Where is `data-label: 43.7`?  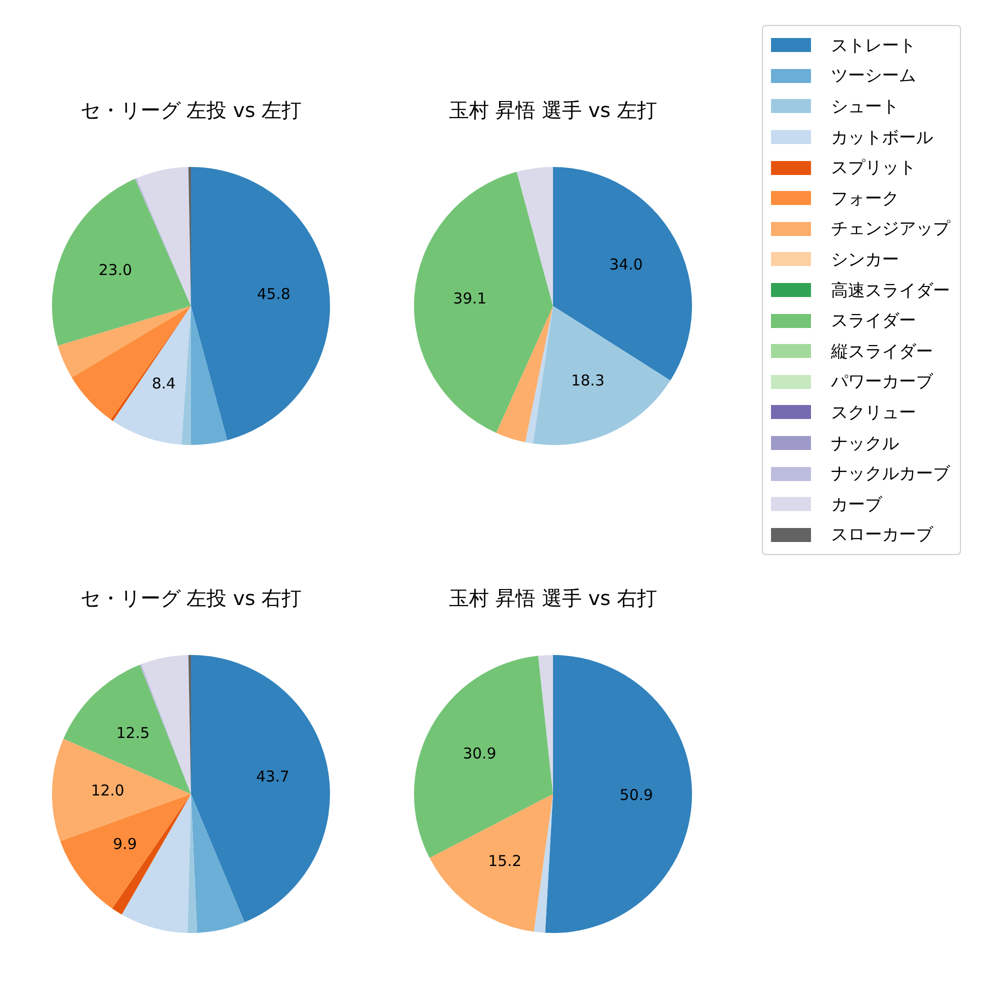 data-label: 43.7 is located at coordinates (273, 776).